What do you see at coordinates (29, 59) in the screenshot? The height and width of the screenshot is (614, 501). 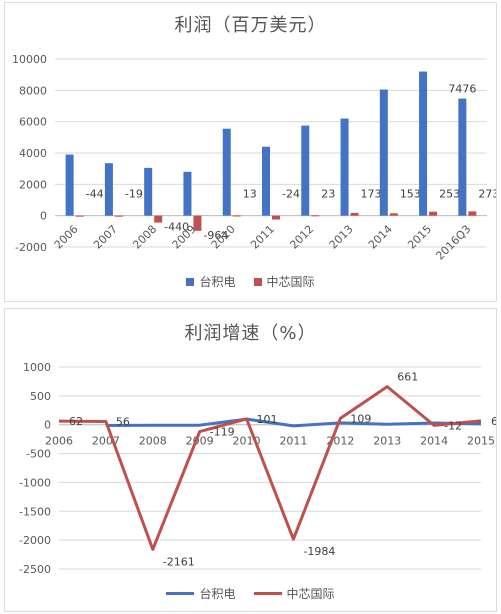 I see `y-tick-label: 10000` at bounding box center [29, 59].